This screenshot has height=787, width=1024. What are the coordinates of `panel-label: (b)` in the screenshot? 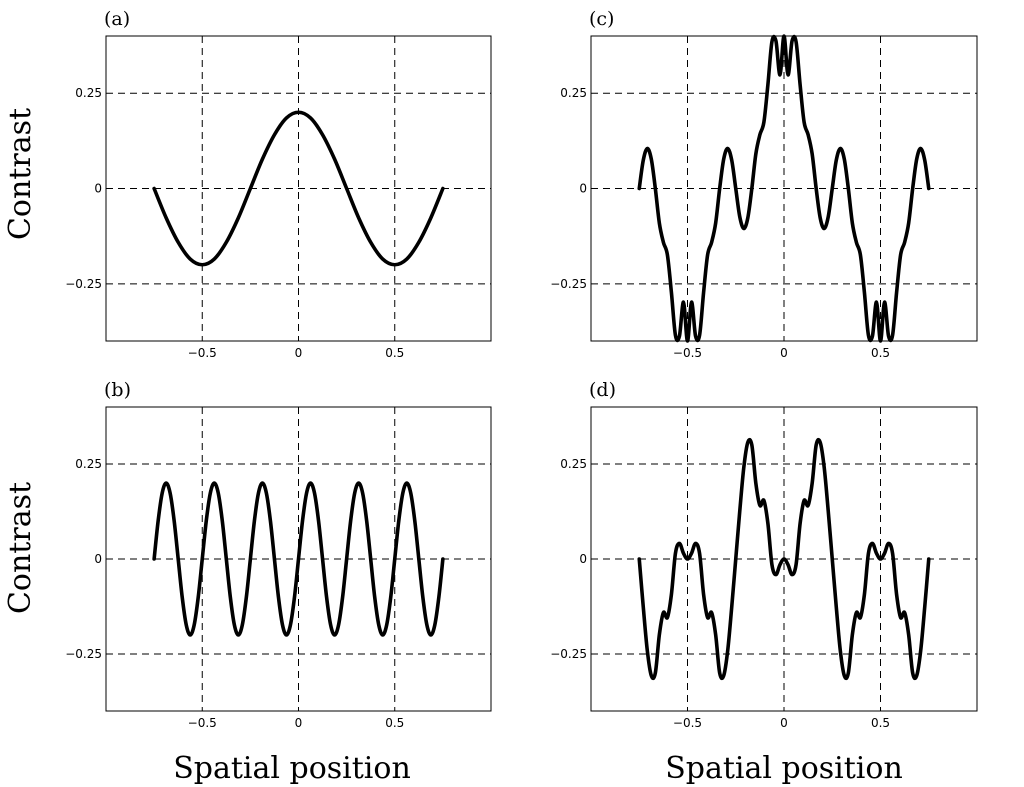 It's located at (117, 390).